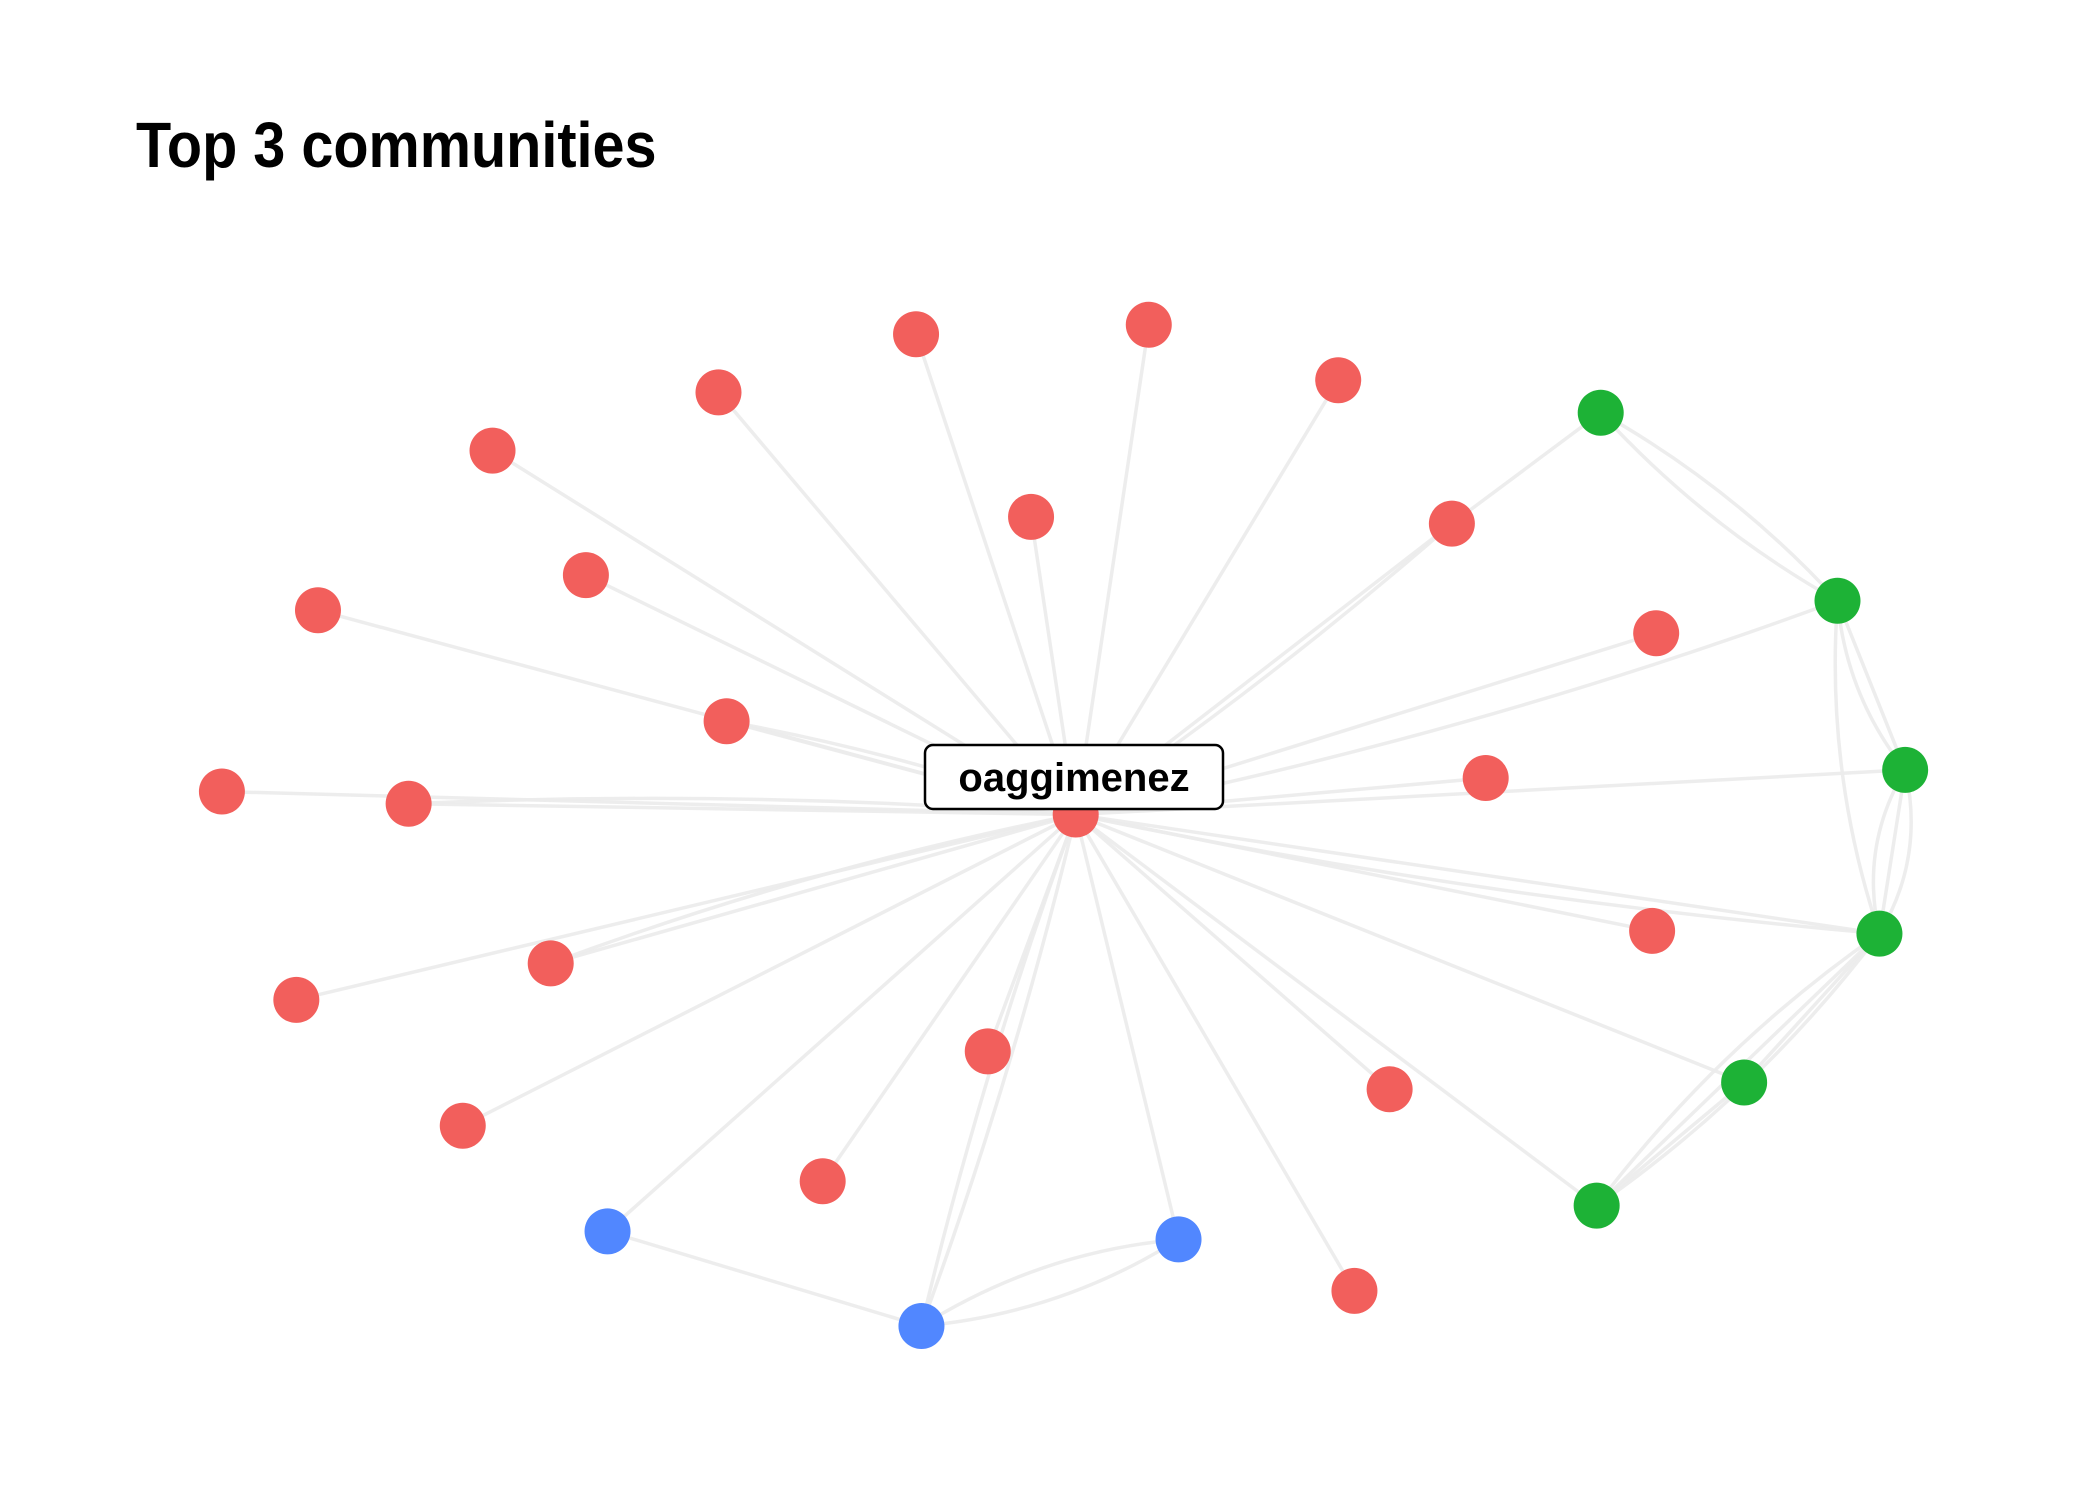  I want to click on center-node-label-box, so click(1074, 777).